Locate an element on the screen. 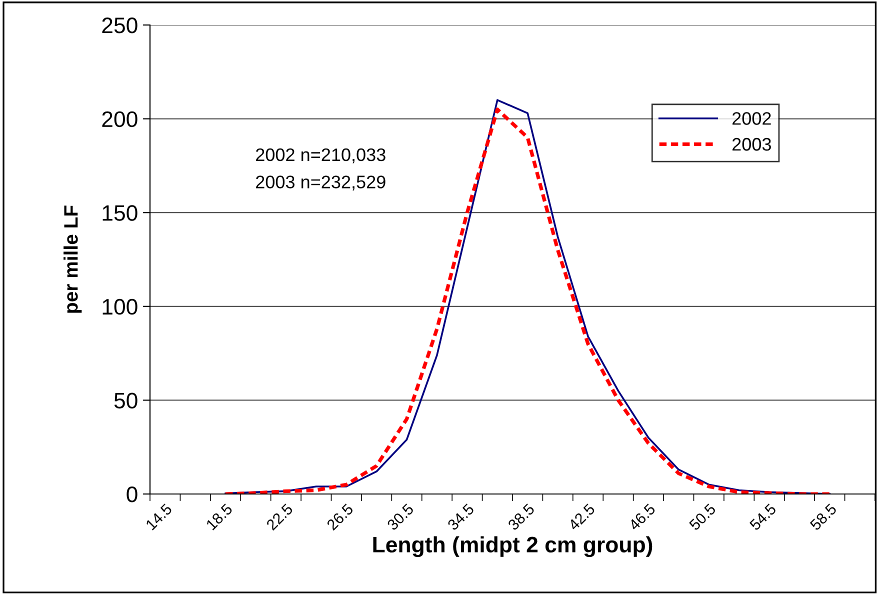 The height and width of the screenshot is (596, 881). legend-label: 2003 is located at coordinates (751, 144).